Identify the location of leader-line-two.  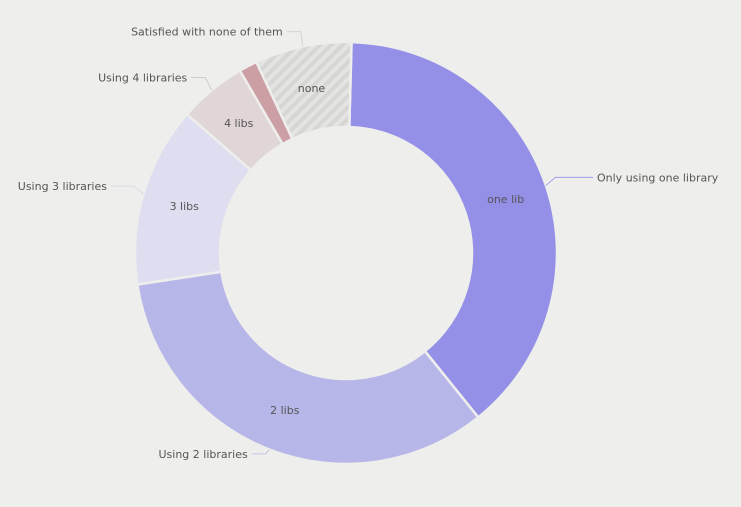
(260, 452).